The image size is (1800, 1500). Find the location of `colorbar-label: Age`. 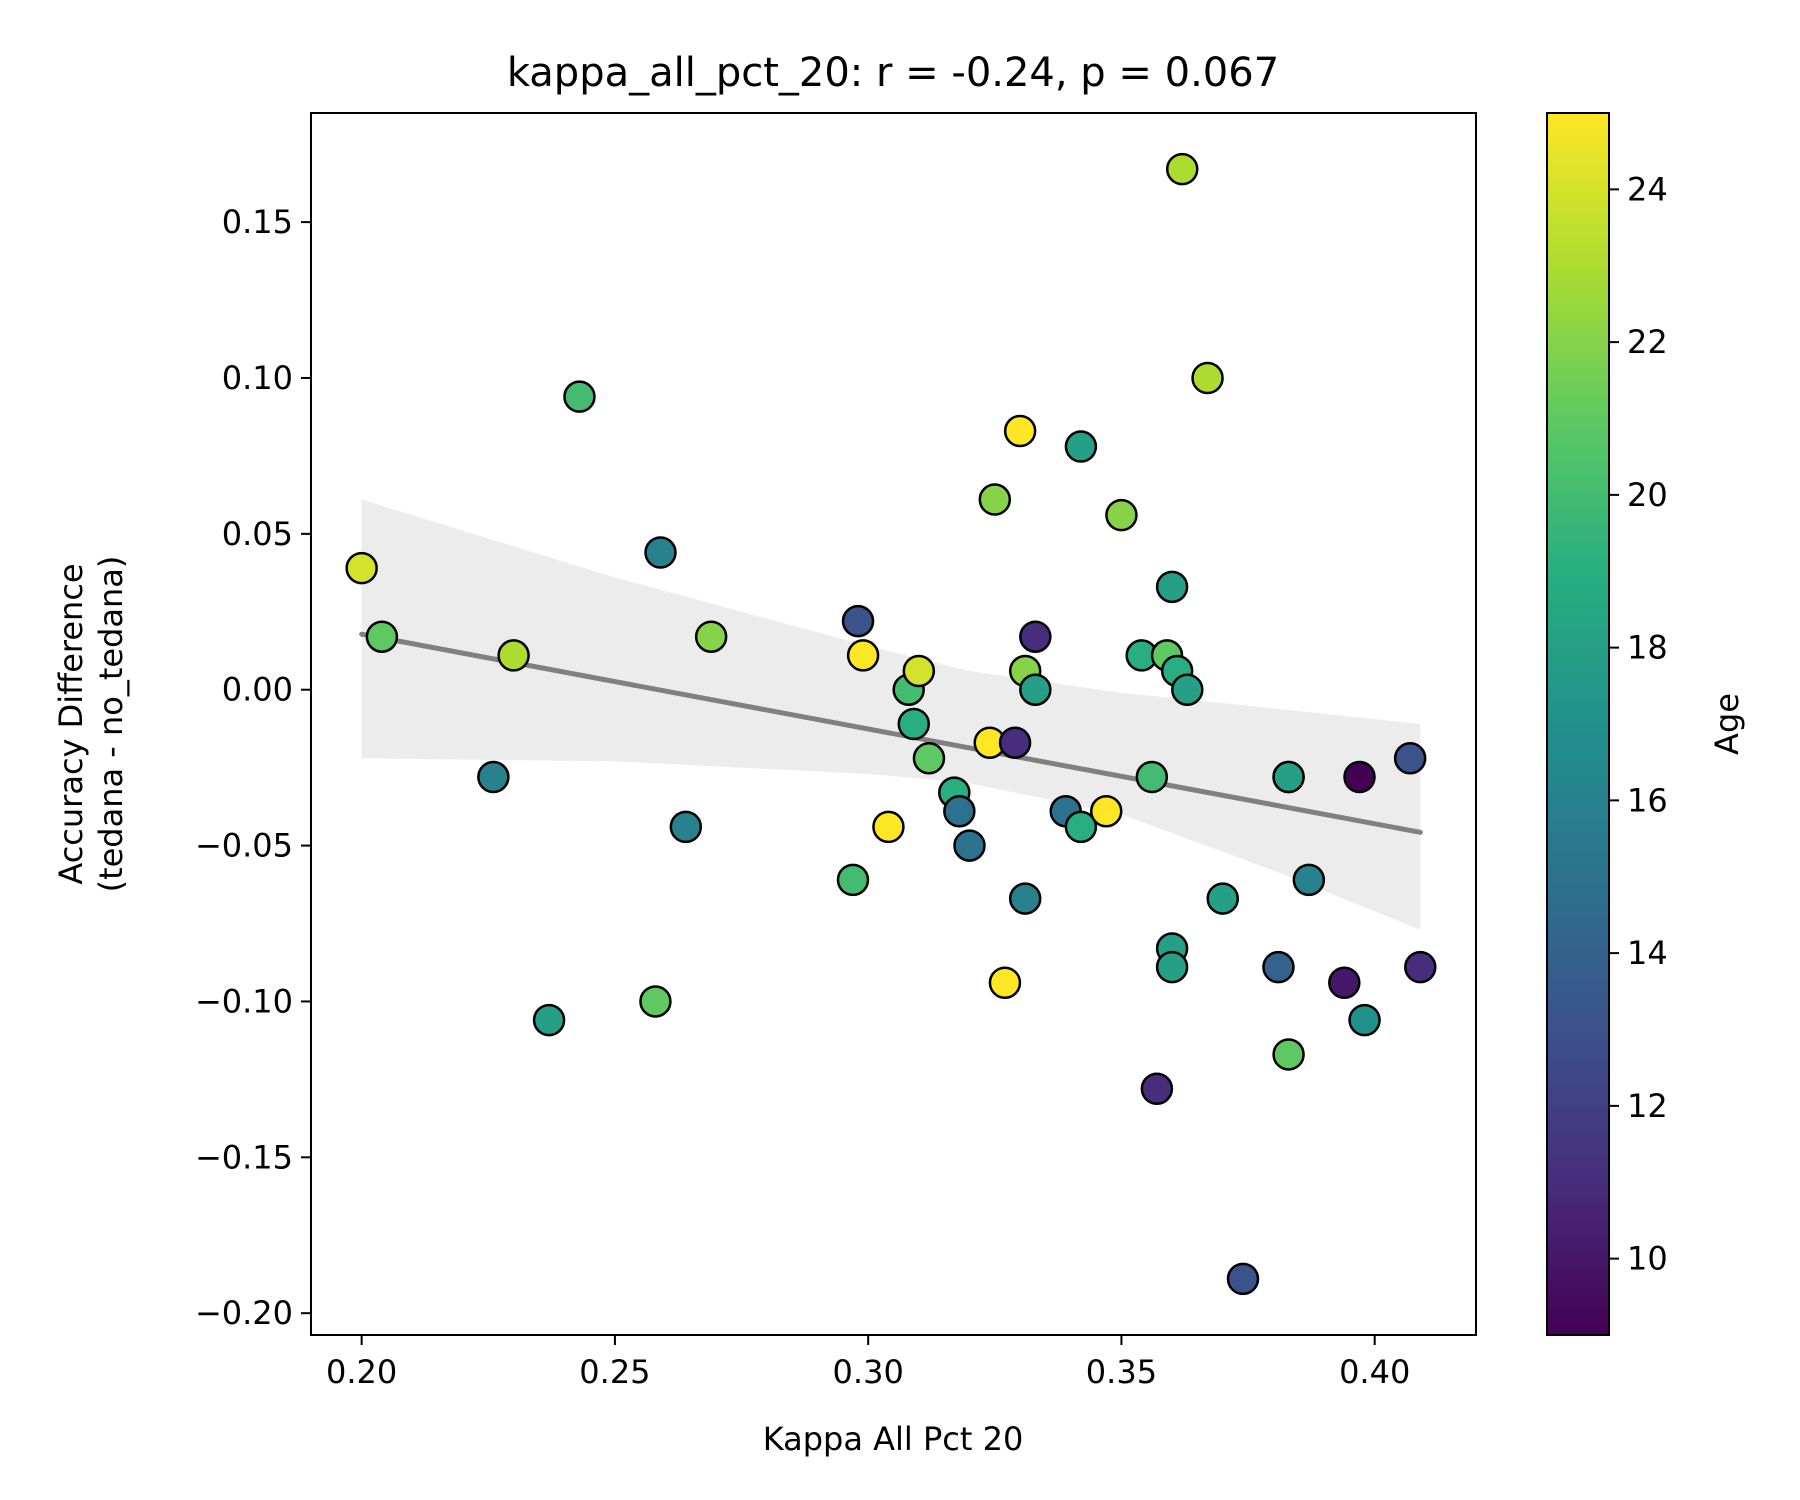

colorbar-label: Age is located at coordinates (1727, 724).